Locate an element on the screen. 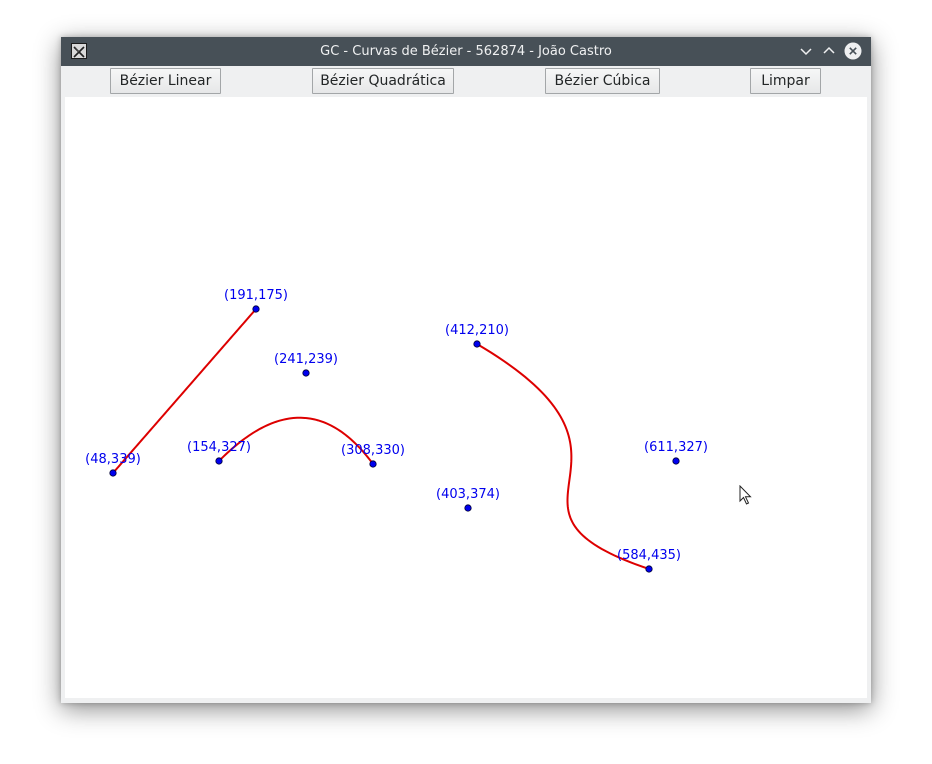 The image size is (932, 764). control-point-label: (154,327) is located at coordinates (219, 447).